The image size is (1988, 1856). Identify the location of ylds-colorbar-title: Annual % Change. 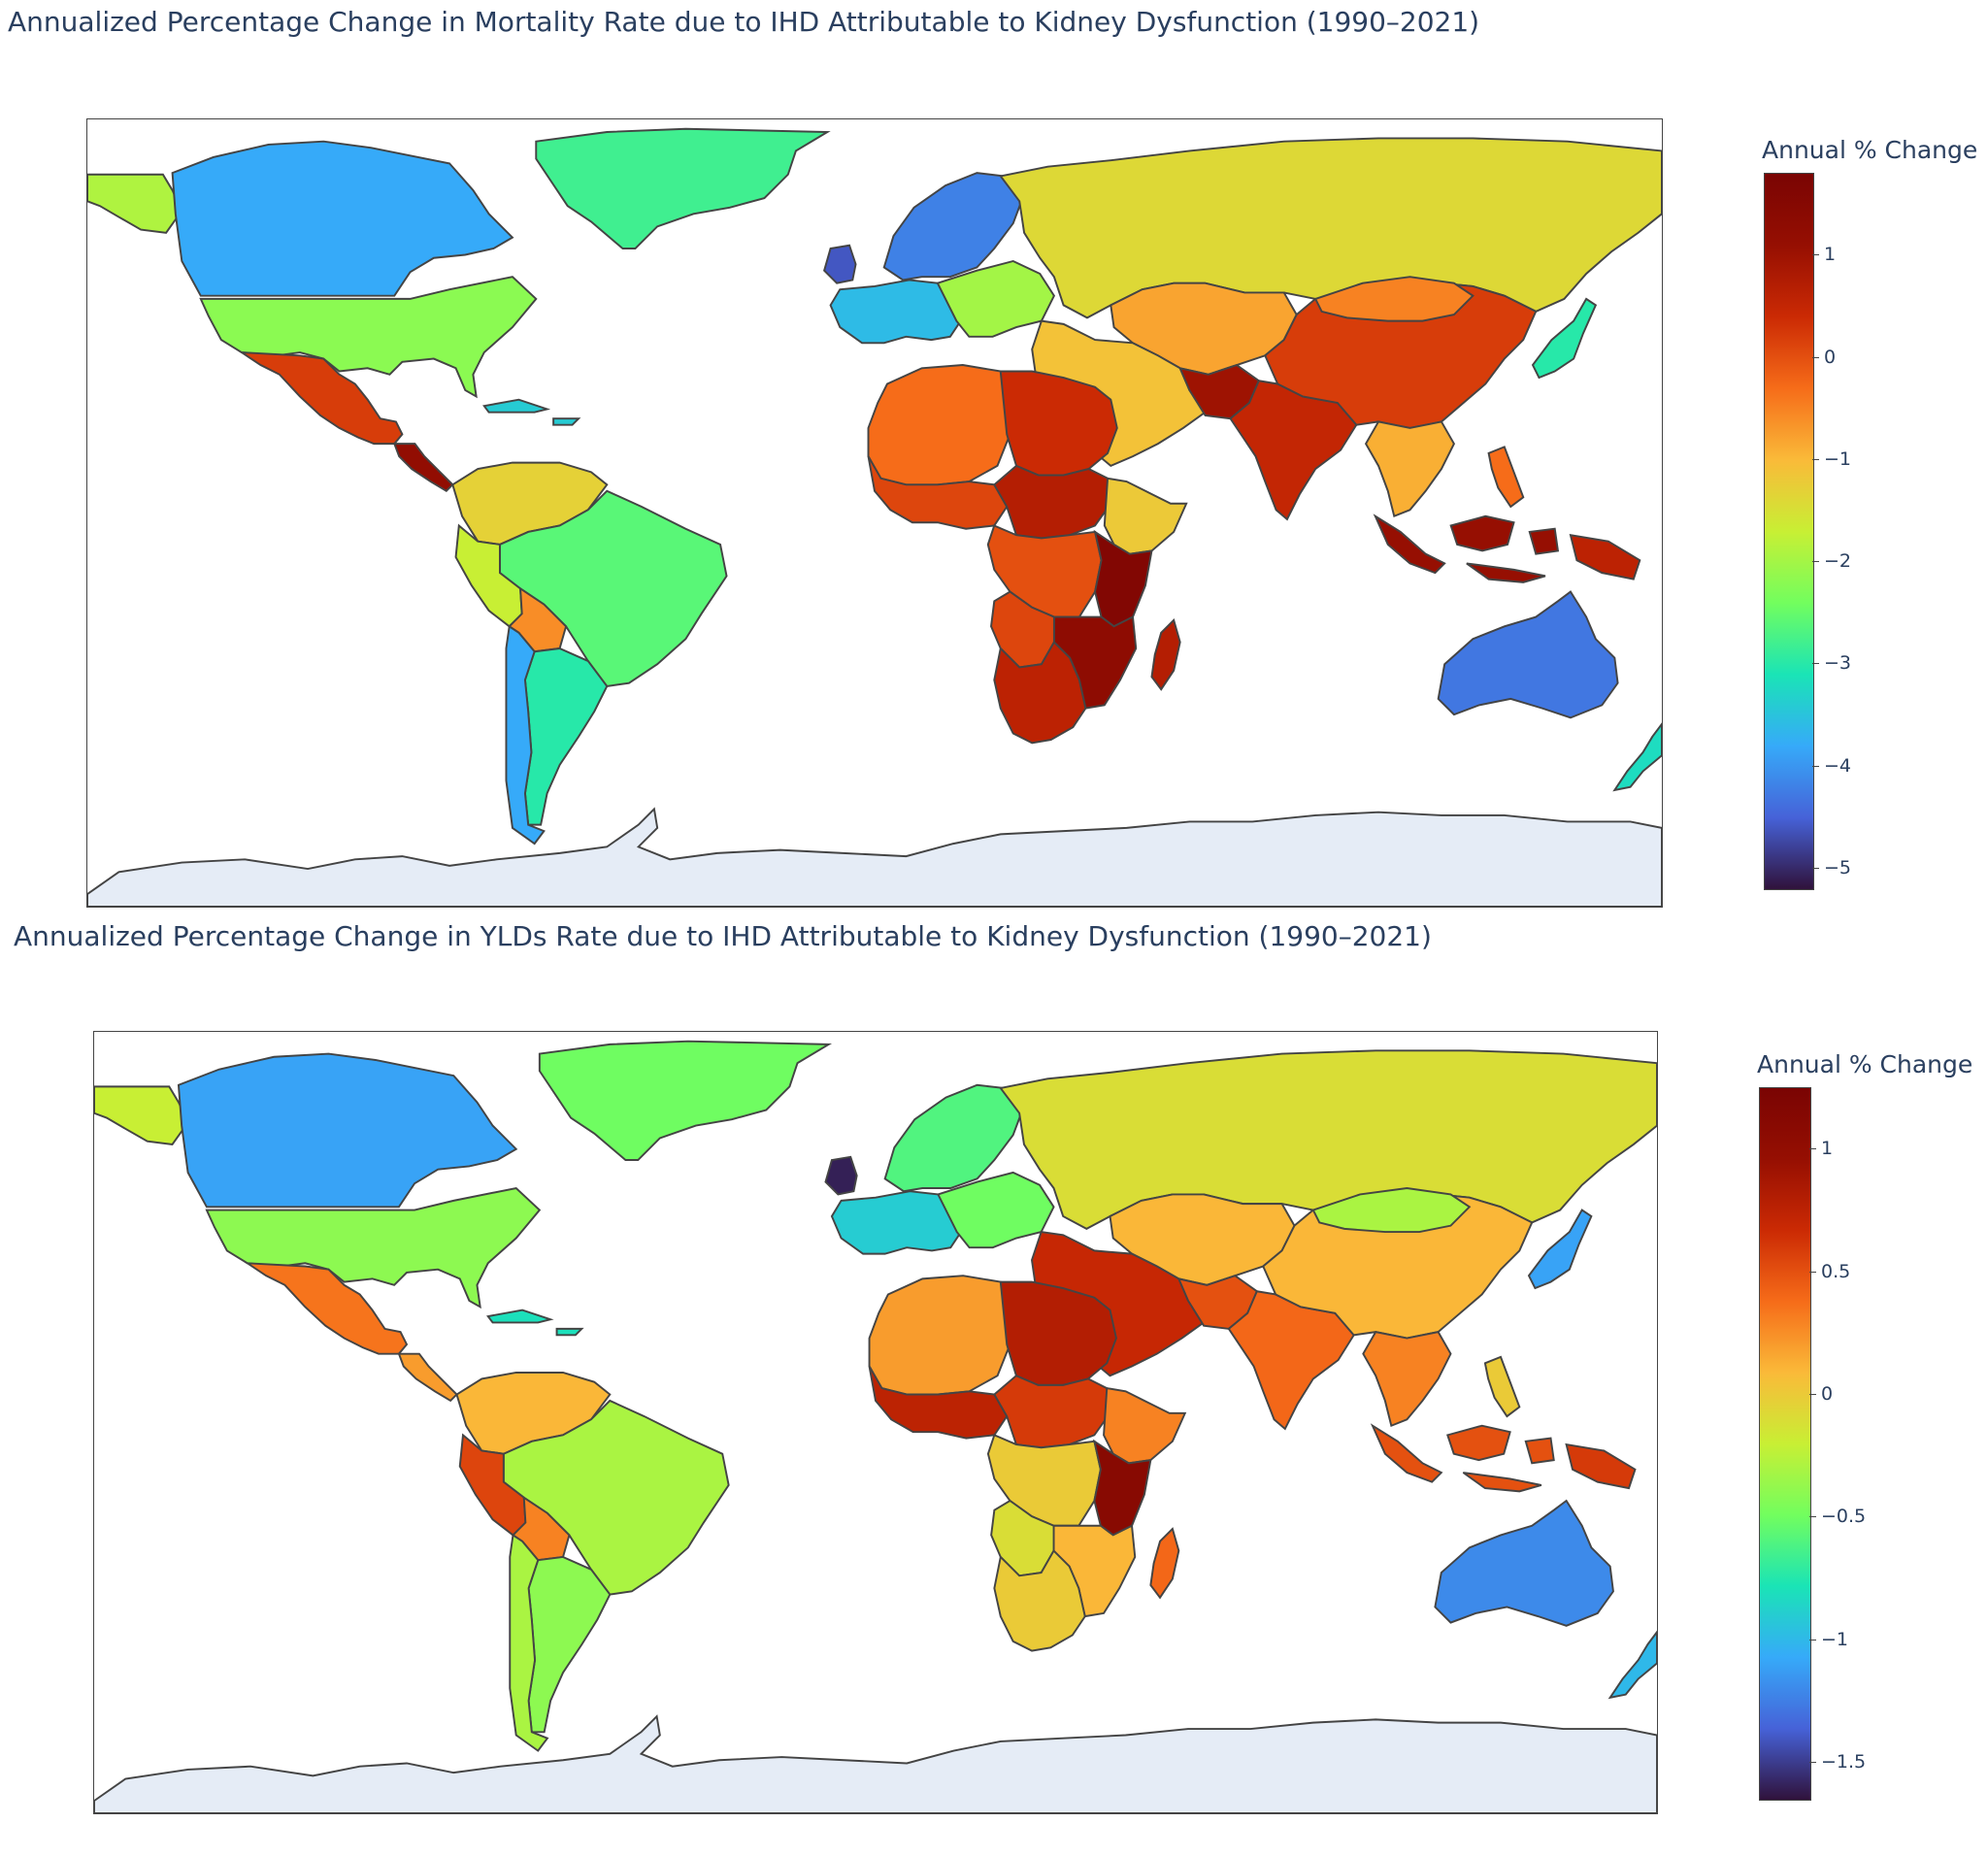
(1865, 1064).